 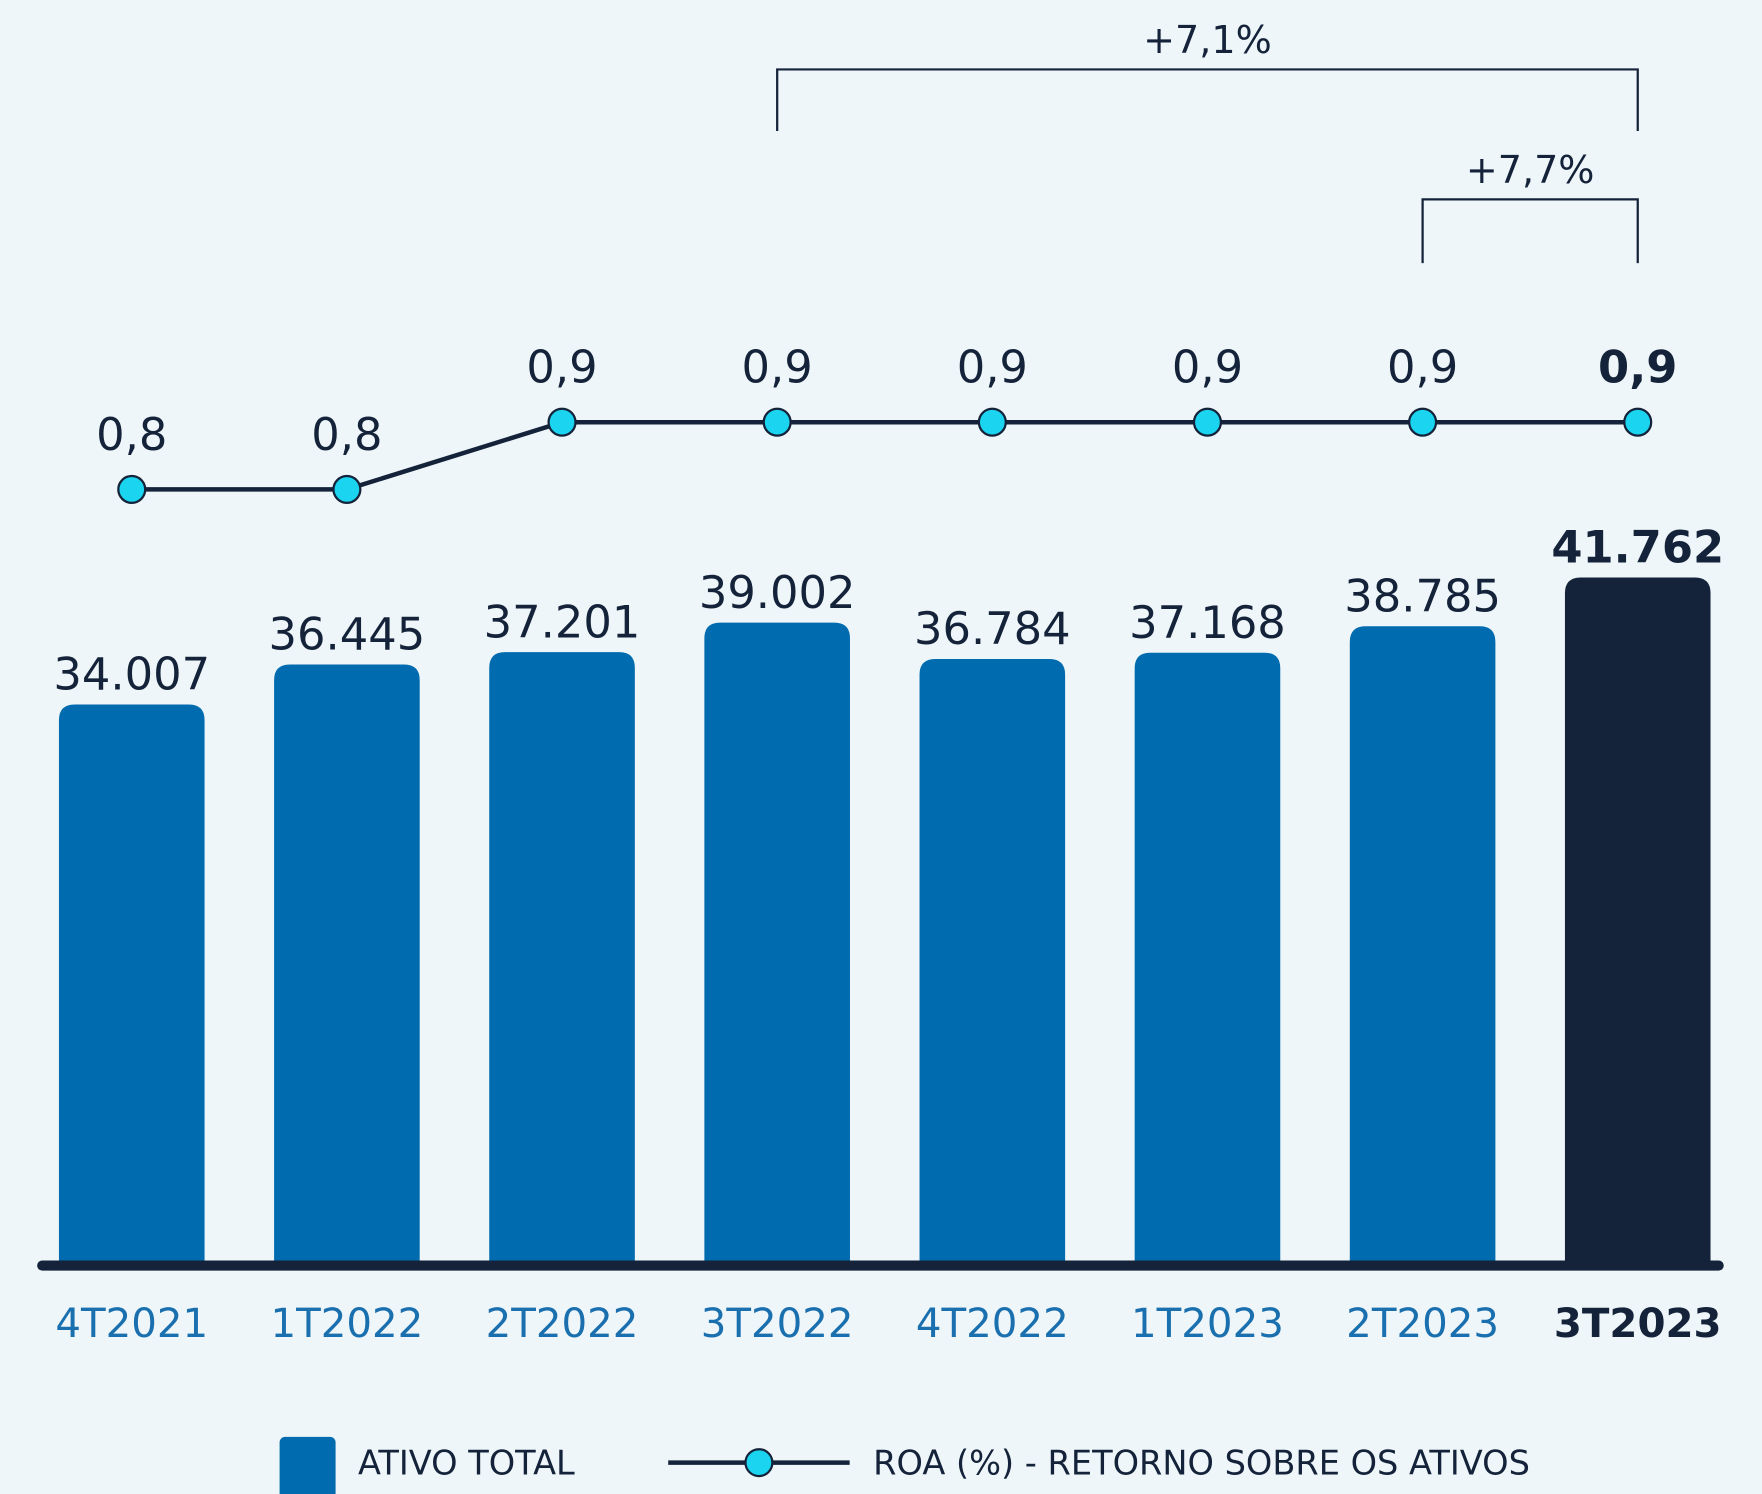 What do you see at coordinates (1530, 170) in the screenshot?
I see `annotation: +7,7%` at bounding box center [1530, 170].